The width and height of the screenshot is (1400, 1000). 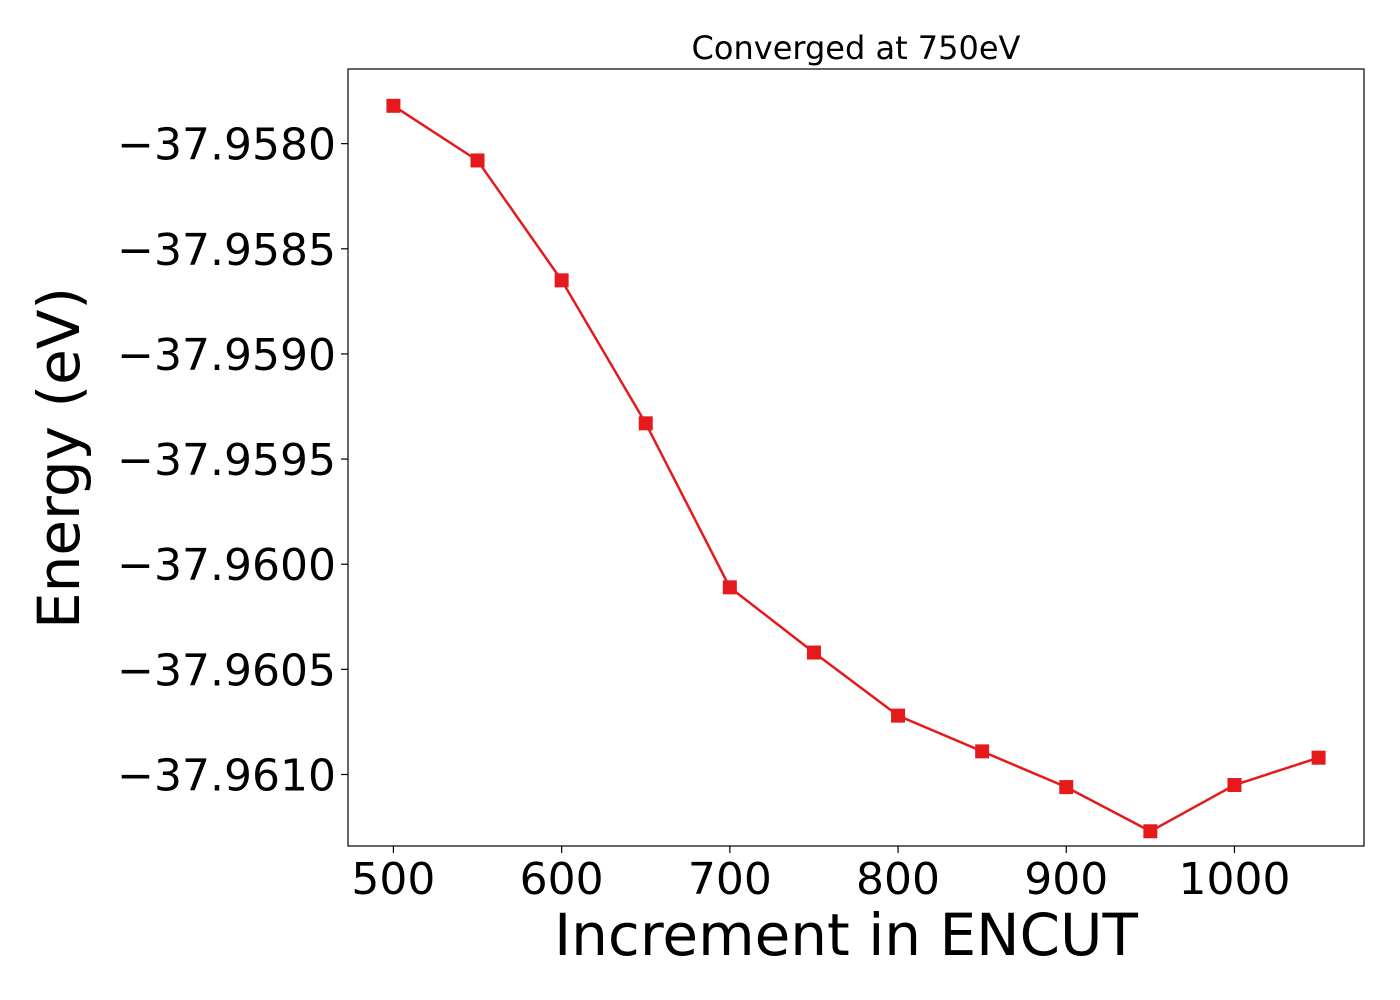 I want to click on y-tick-label: −37.9590, so click(x=226, y=355).